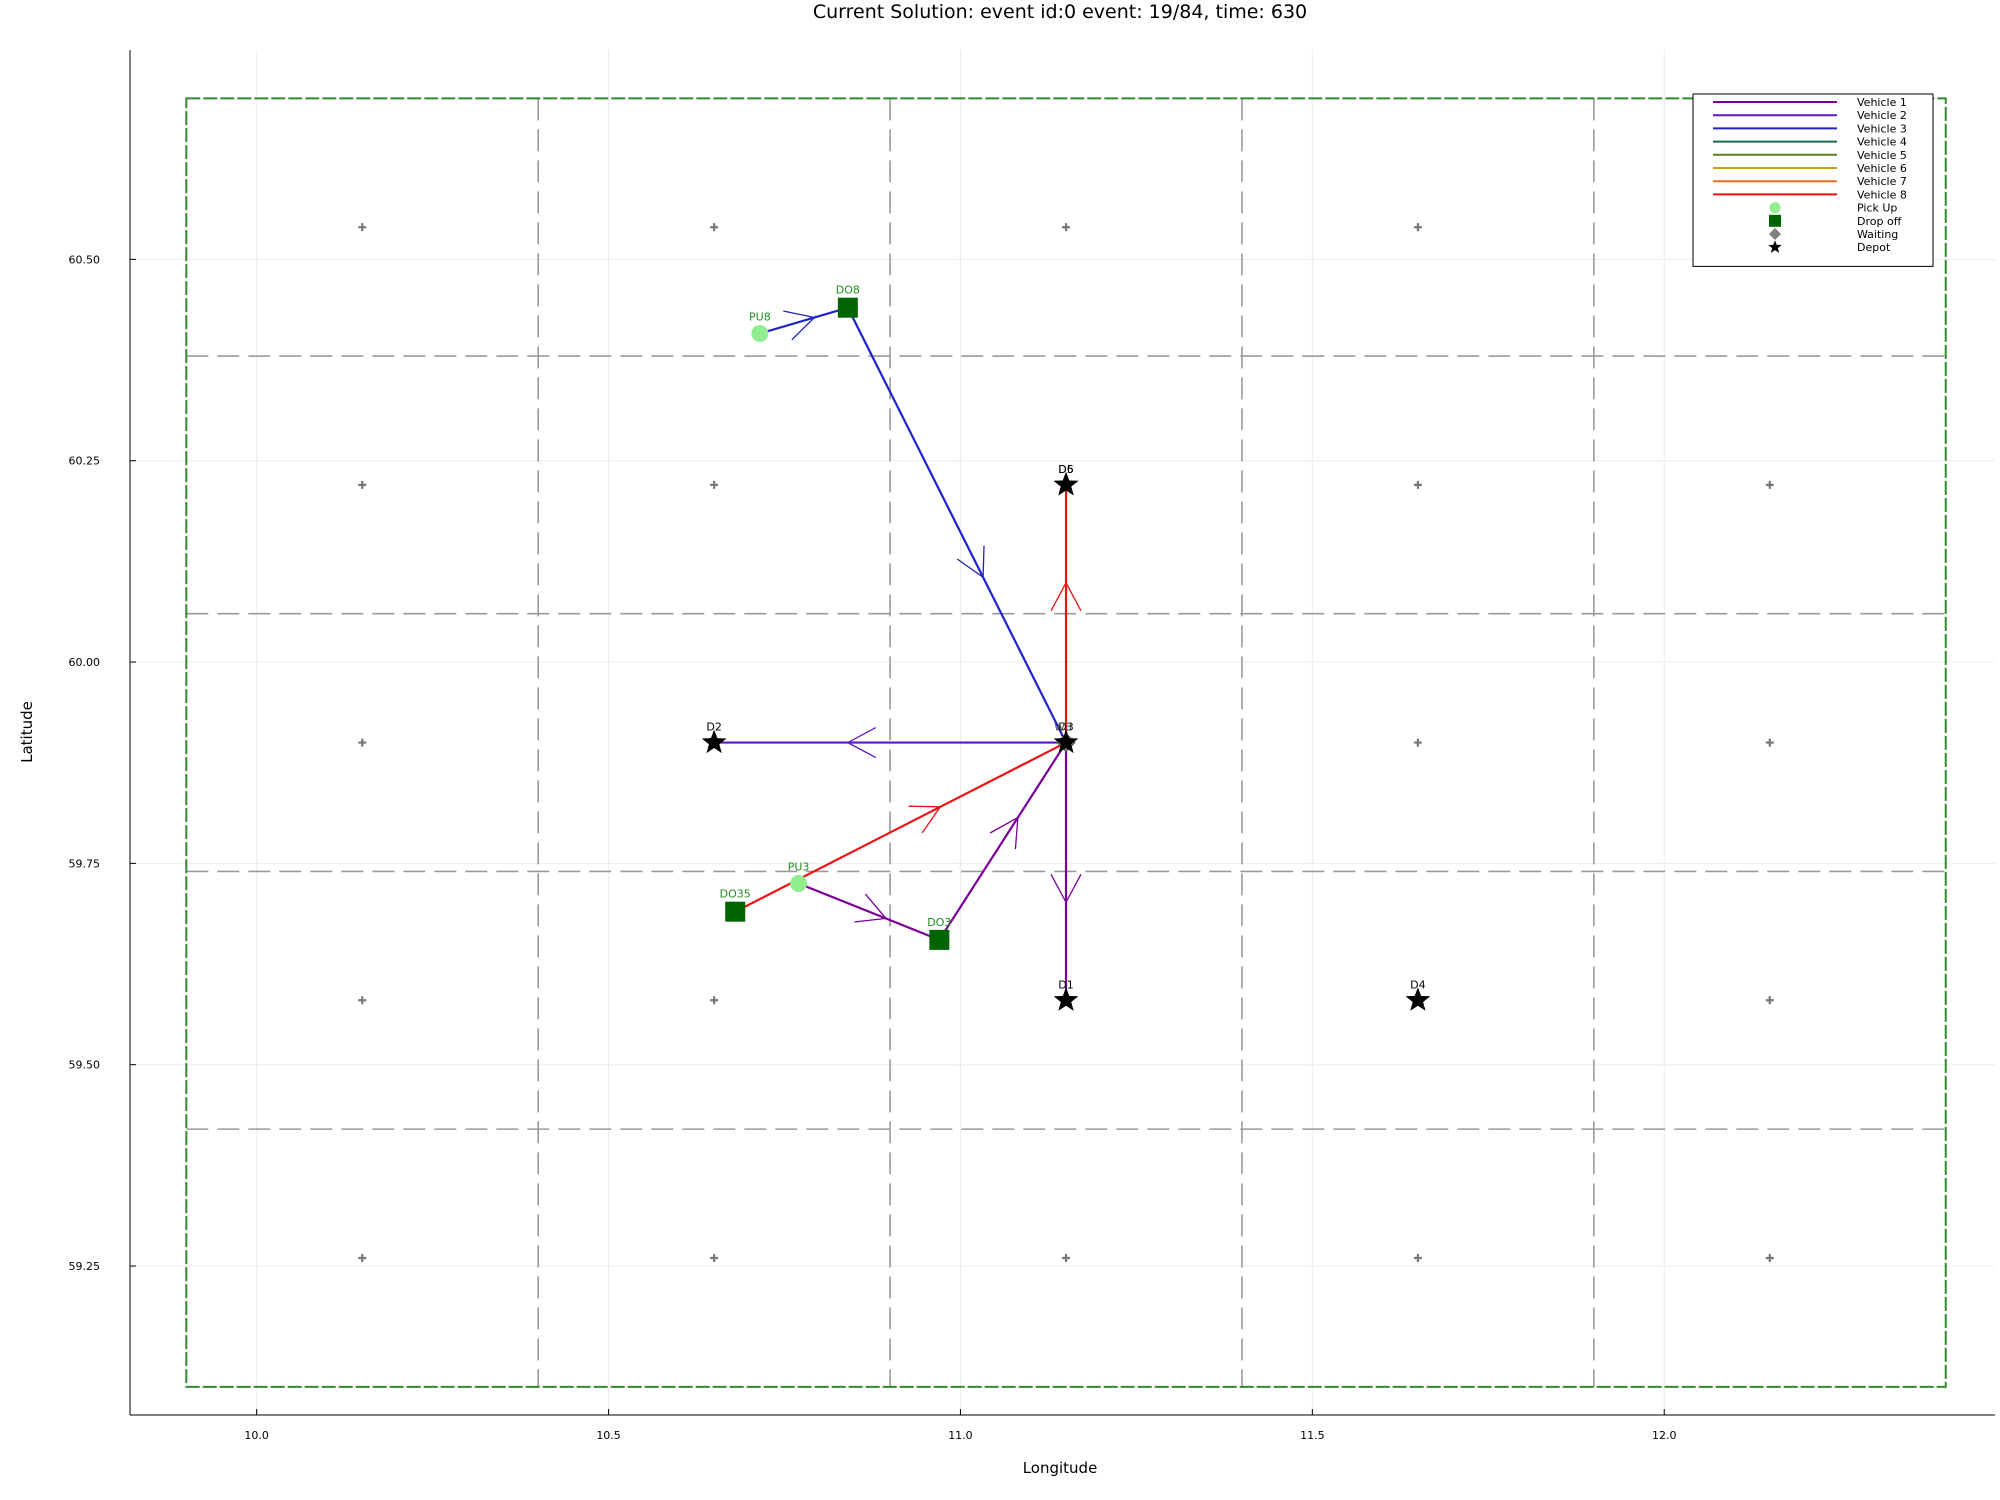  What do you see at coordinates (1775, 220) in the screenshot?
I see `legend-swatch-dropoff` at bounding box center [1775, 220].